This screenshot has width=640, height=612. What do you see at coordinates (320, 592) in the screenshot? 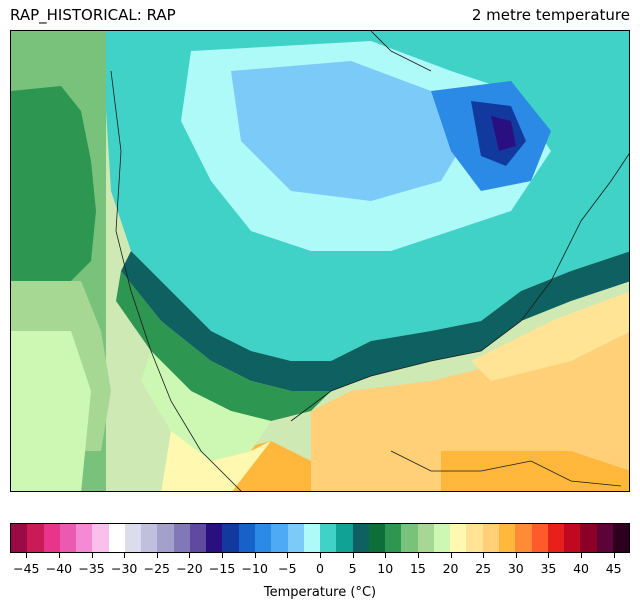
I see `colorbar-label: Temperature (°C)` at bounding box center [320, 592].